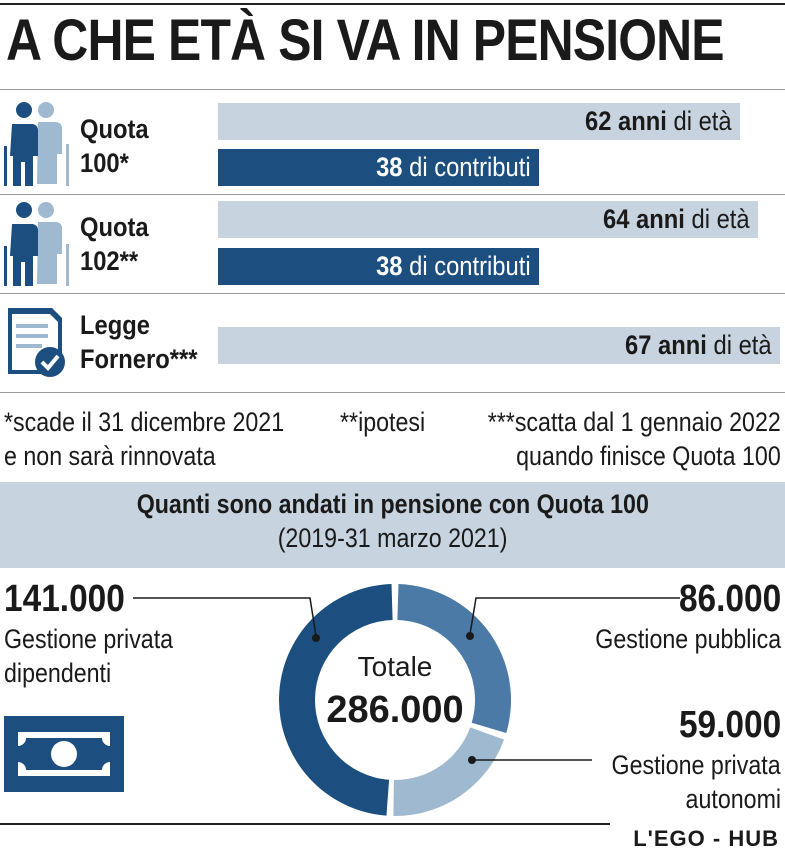 This screenshot has height=858, width=785. I want to click on donut-segment-self-employed, so click(449, 771).